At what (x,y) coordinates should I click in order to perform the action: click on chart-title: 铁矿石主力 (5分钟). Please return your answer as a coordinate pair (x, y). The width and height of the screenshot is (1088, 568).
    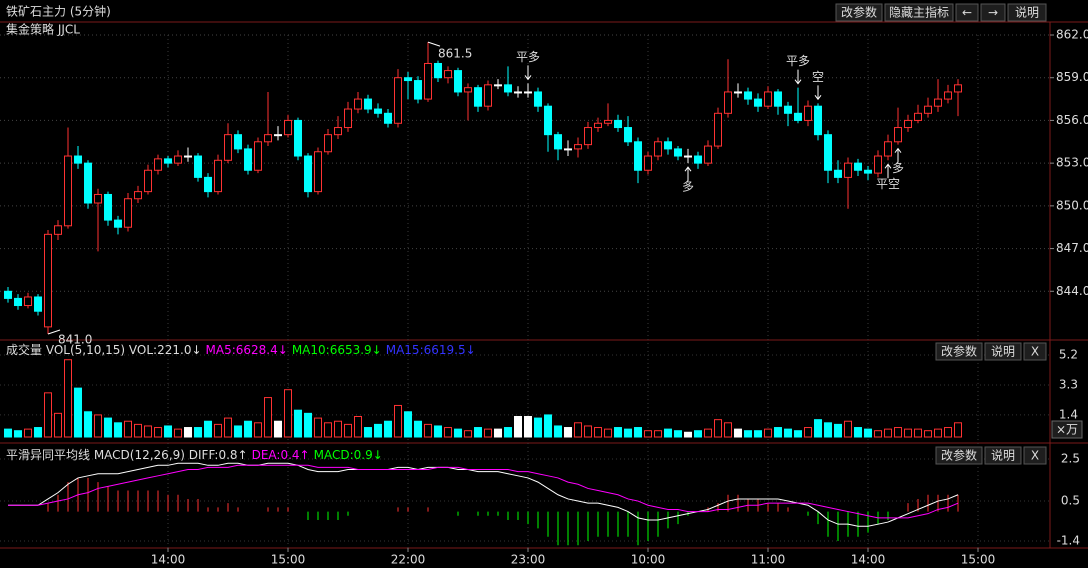
    Looking at the image, I should click on (58, 11).